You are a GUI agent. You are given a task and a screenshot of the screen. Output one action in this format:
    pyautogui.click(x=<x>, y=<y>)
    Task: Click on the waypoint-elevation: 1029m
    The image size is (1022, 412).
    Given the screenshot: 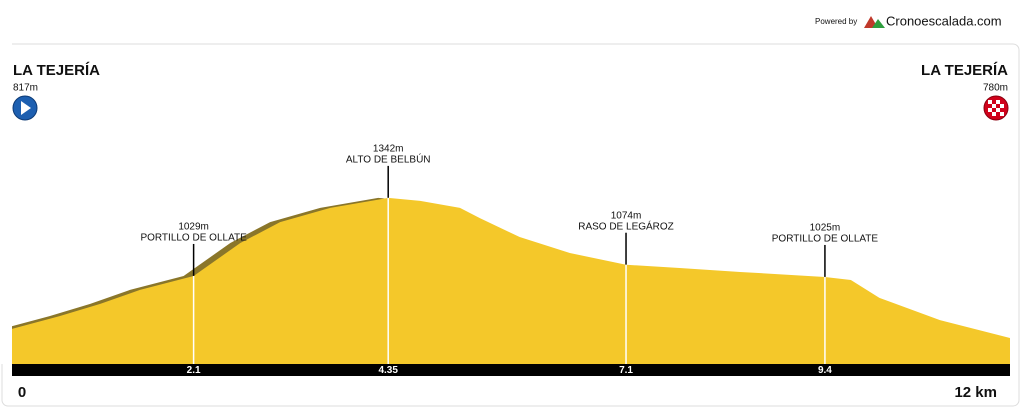 What is the action you would take?
    pyautogui.click(x=193, y=227)
    